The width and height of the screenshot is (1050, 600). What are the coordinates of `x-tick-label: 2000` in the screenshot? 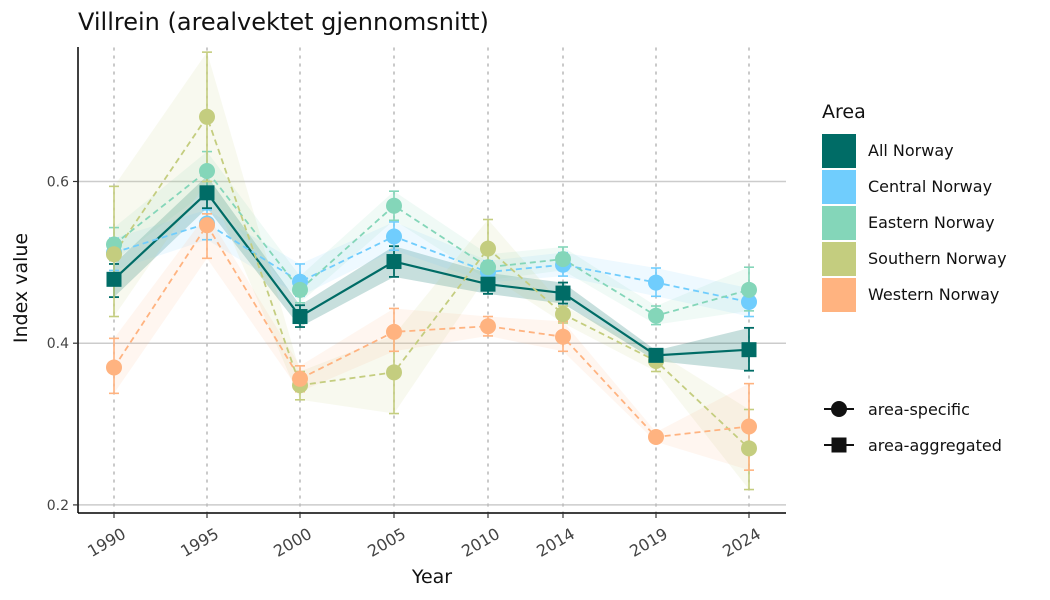 It's located at (292, 542).